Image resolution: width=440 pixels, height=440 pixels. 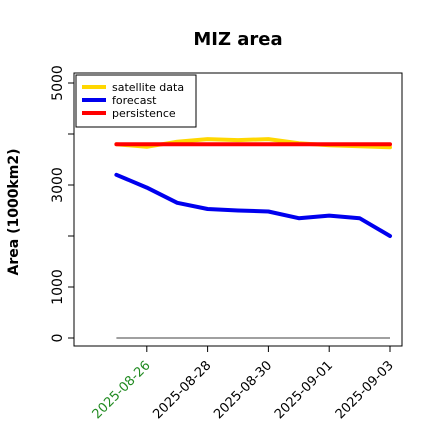 What do you see at coordinates (182, 390) in the screenshot?
I see `x-tick-label: 2025-08-28` at bounding box center [182, 390].